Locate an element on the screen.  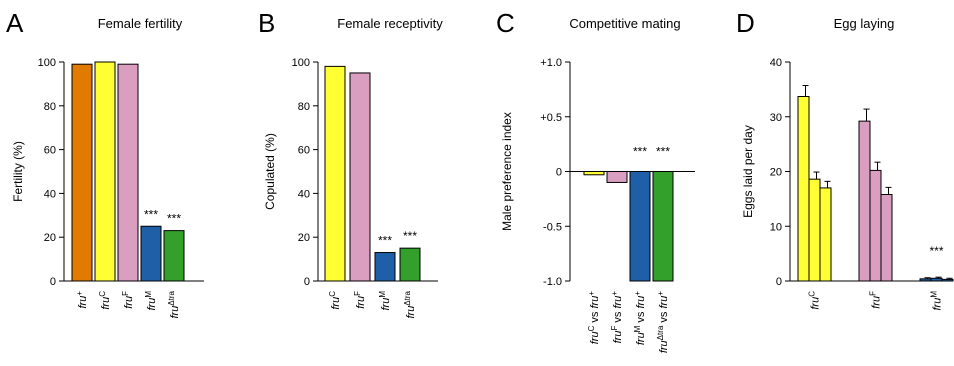
category-label: fru+ is located at coordinates (82, 300).